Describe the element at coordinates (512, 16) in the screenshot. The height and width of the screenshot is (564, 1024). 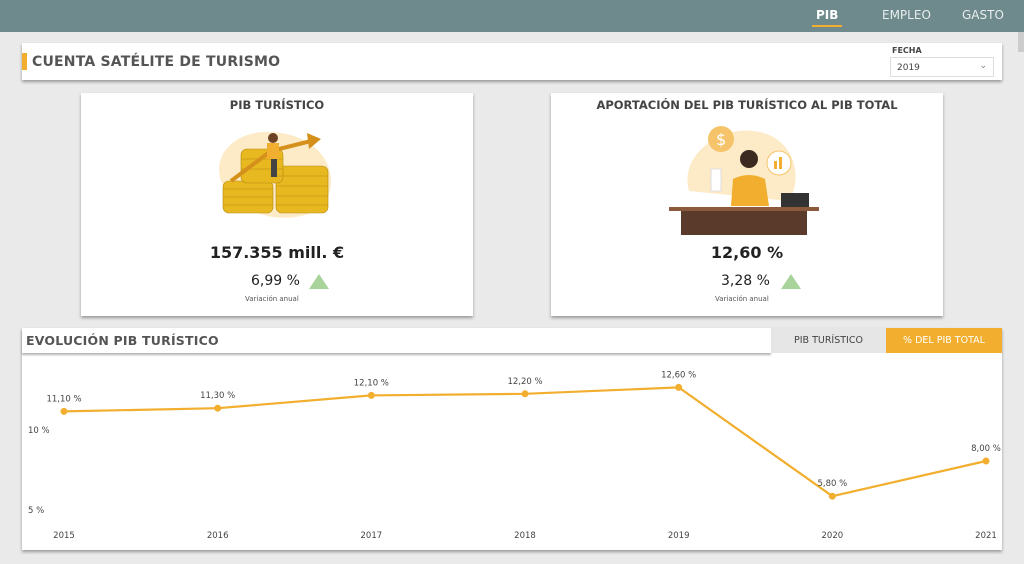
I see `top-nav-bar: PIB EMPLEO GASTO` at that location.